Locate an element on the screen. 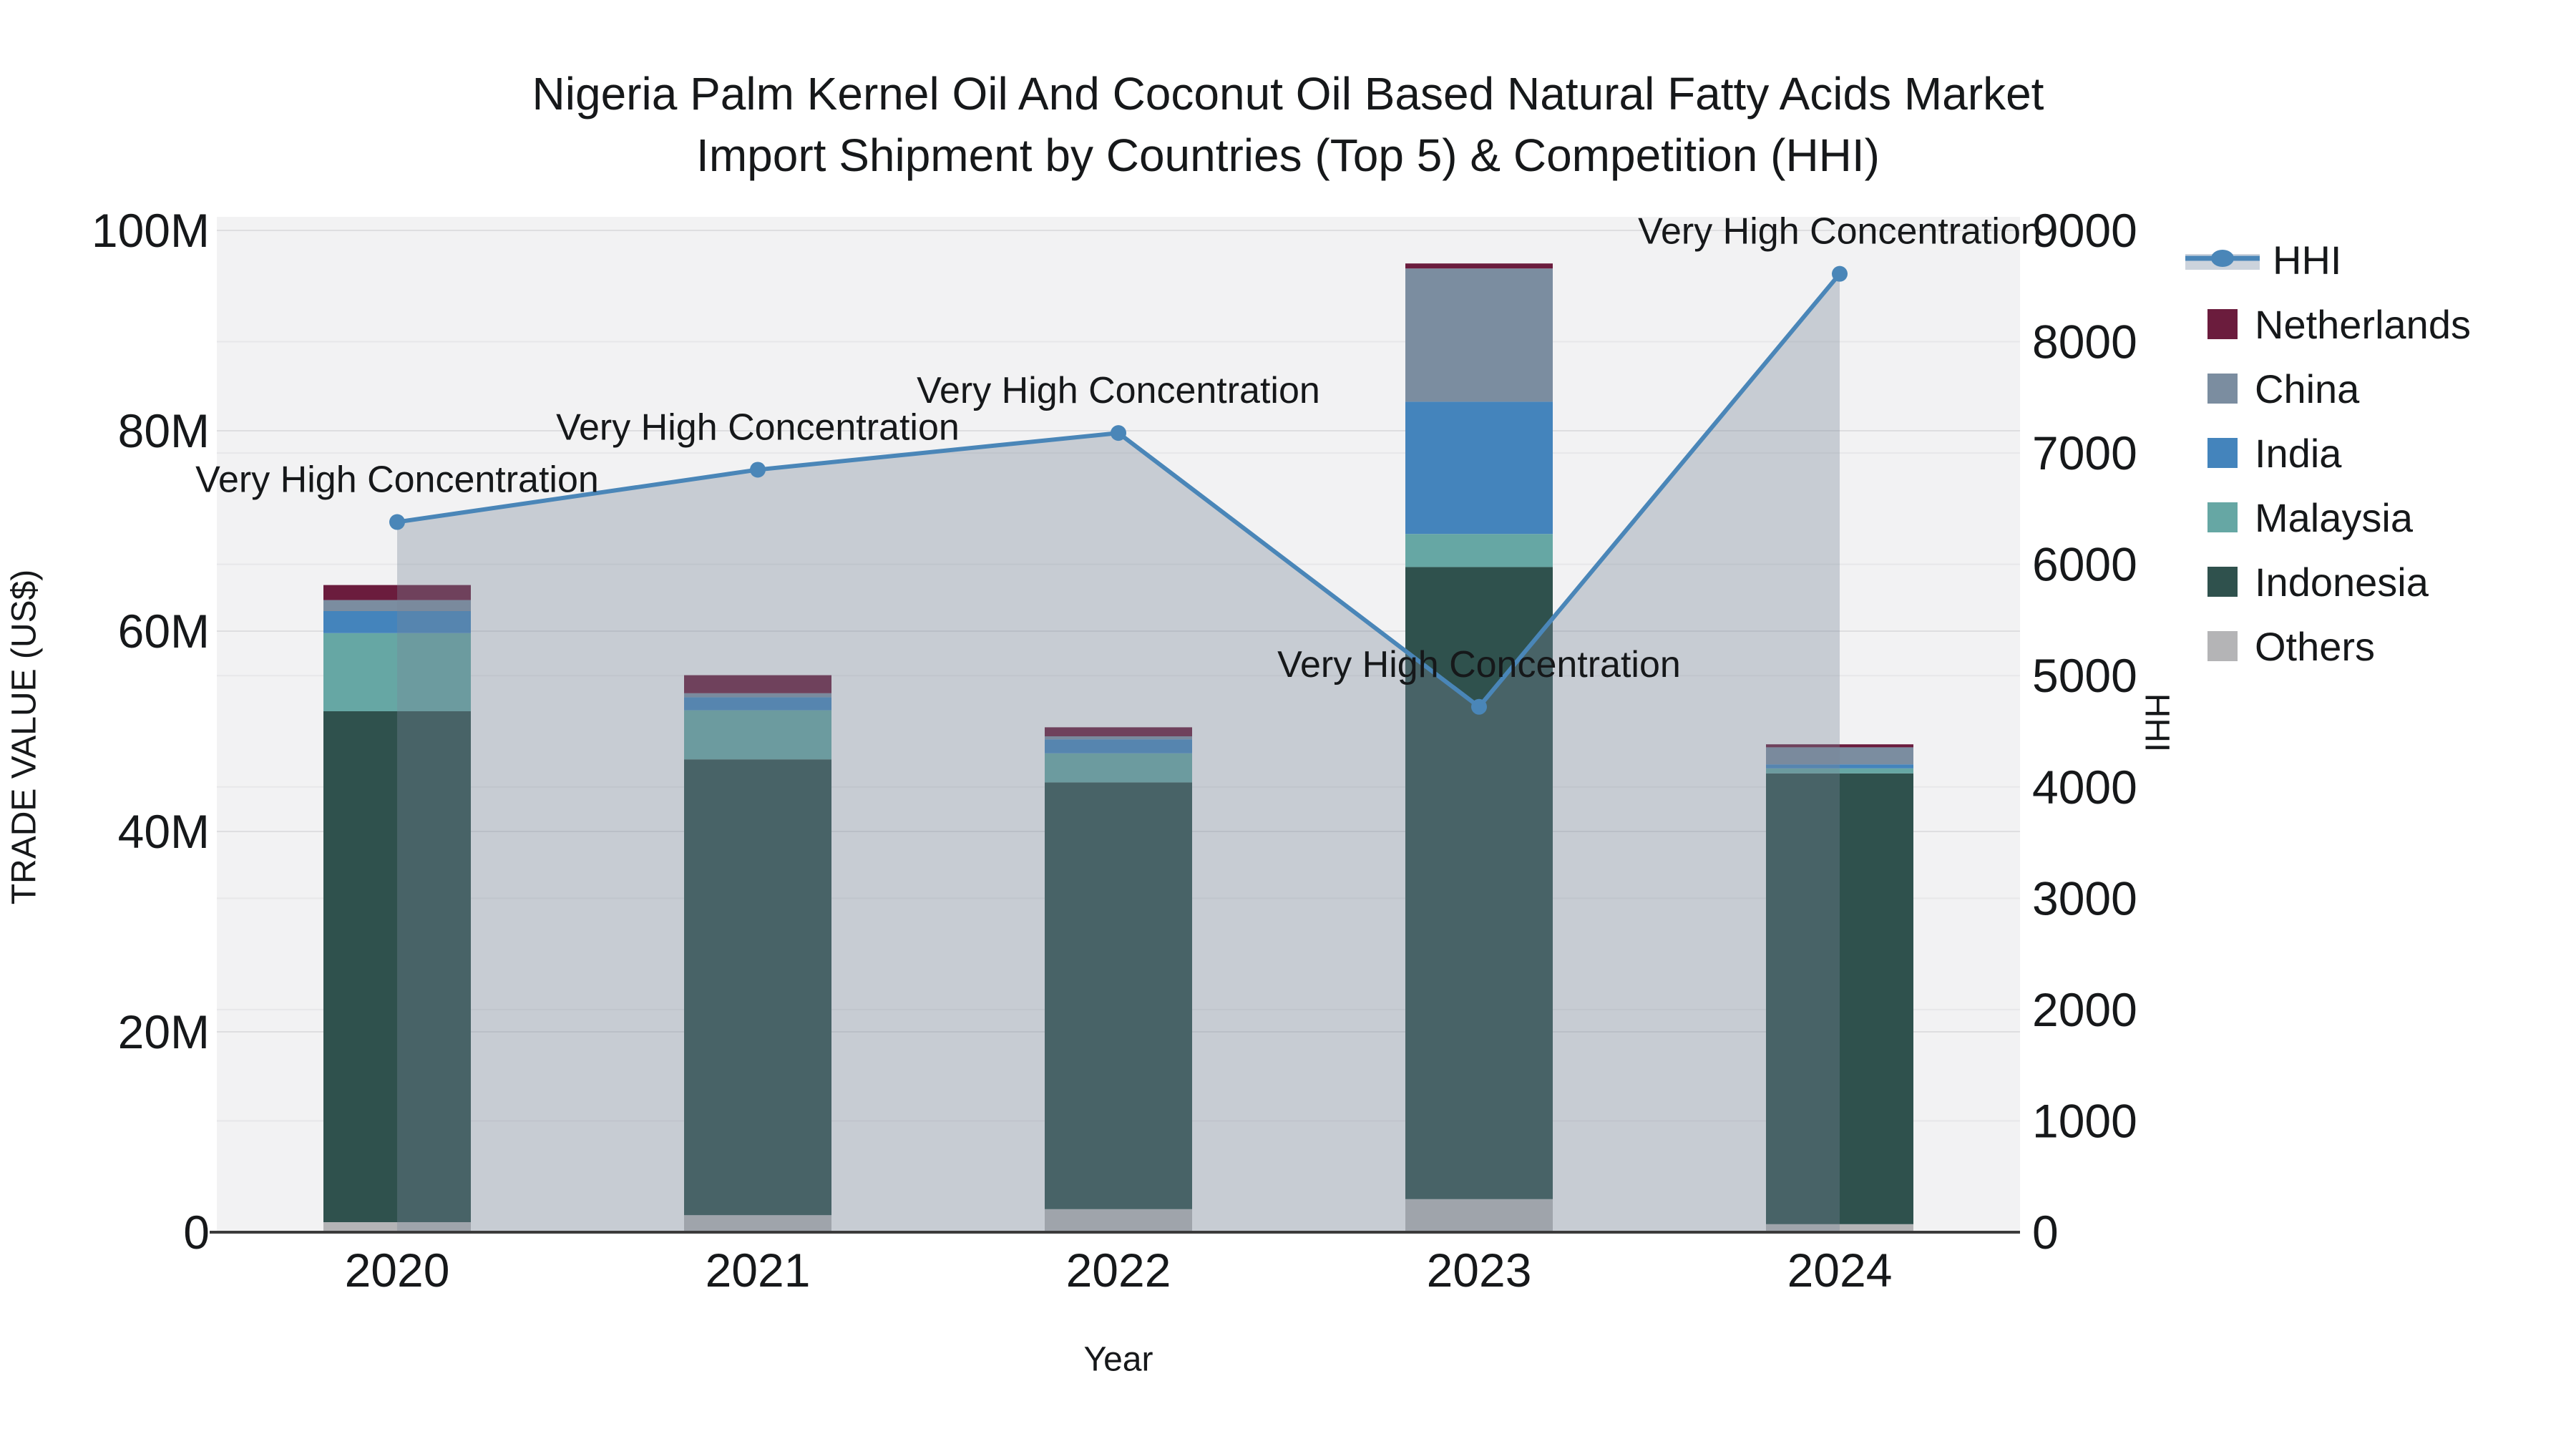  y-left-axis-title: TRADE VALUE (US$) is located at coordinates (25, 737).